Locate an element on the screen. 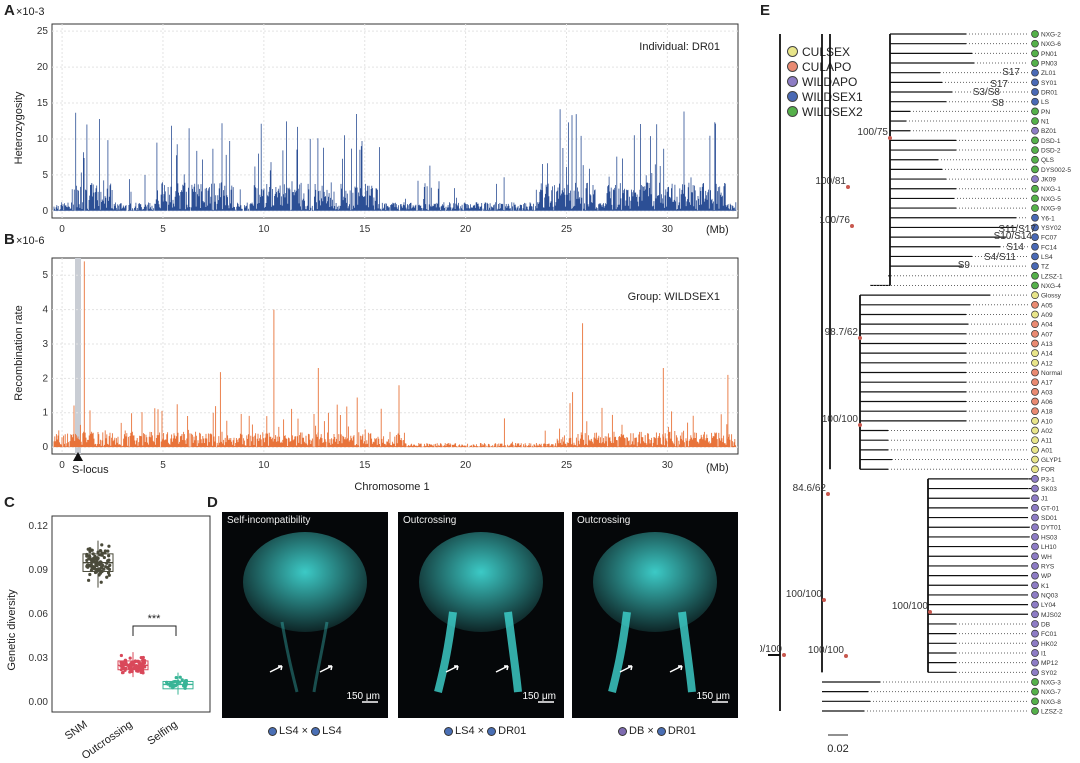 The image size is (1080, 763). tip-label: FC01 is located at coordinates (1049, 634).